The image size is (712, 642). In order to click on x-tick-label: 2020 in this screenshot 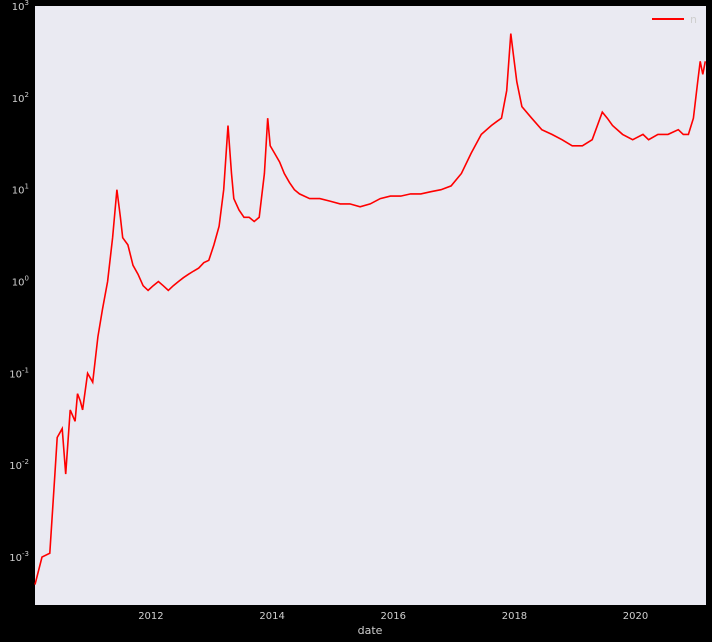, I will do `click(635, 616)`.